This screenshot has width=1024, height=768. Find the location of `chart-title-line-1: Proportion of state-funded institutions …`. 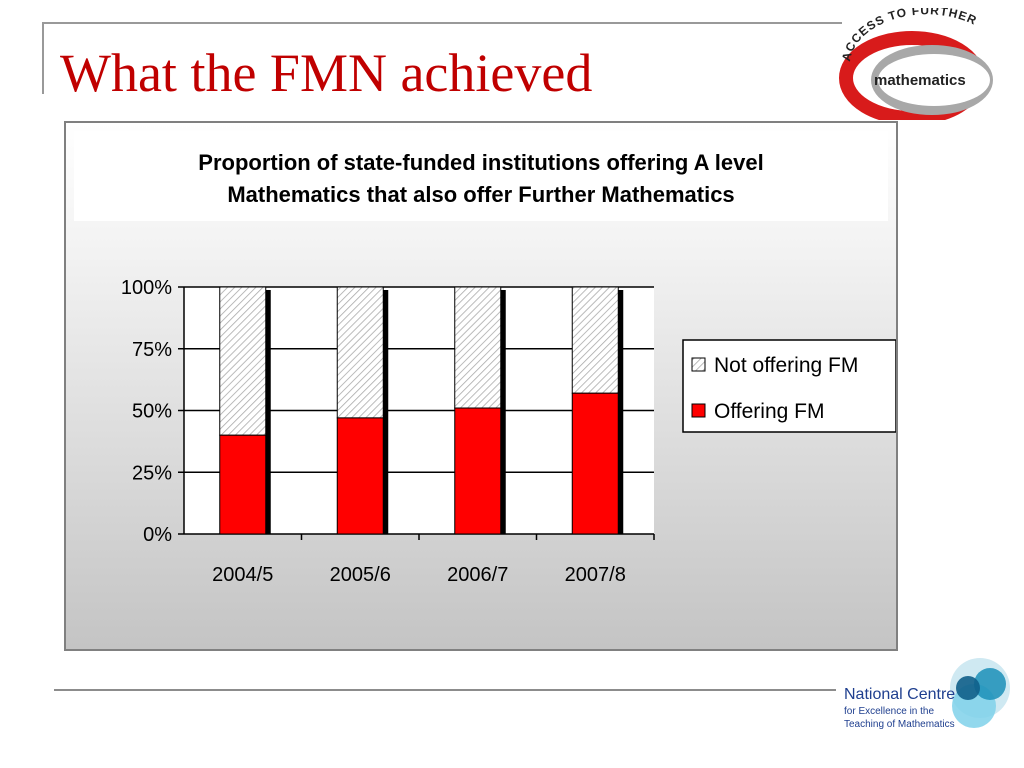

chart-title-line-1: Proportion of state-funded institutions … is located at coordinates (481, 162).